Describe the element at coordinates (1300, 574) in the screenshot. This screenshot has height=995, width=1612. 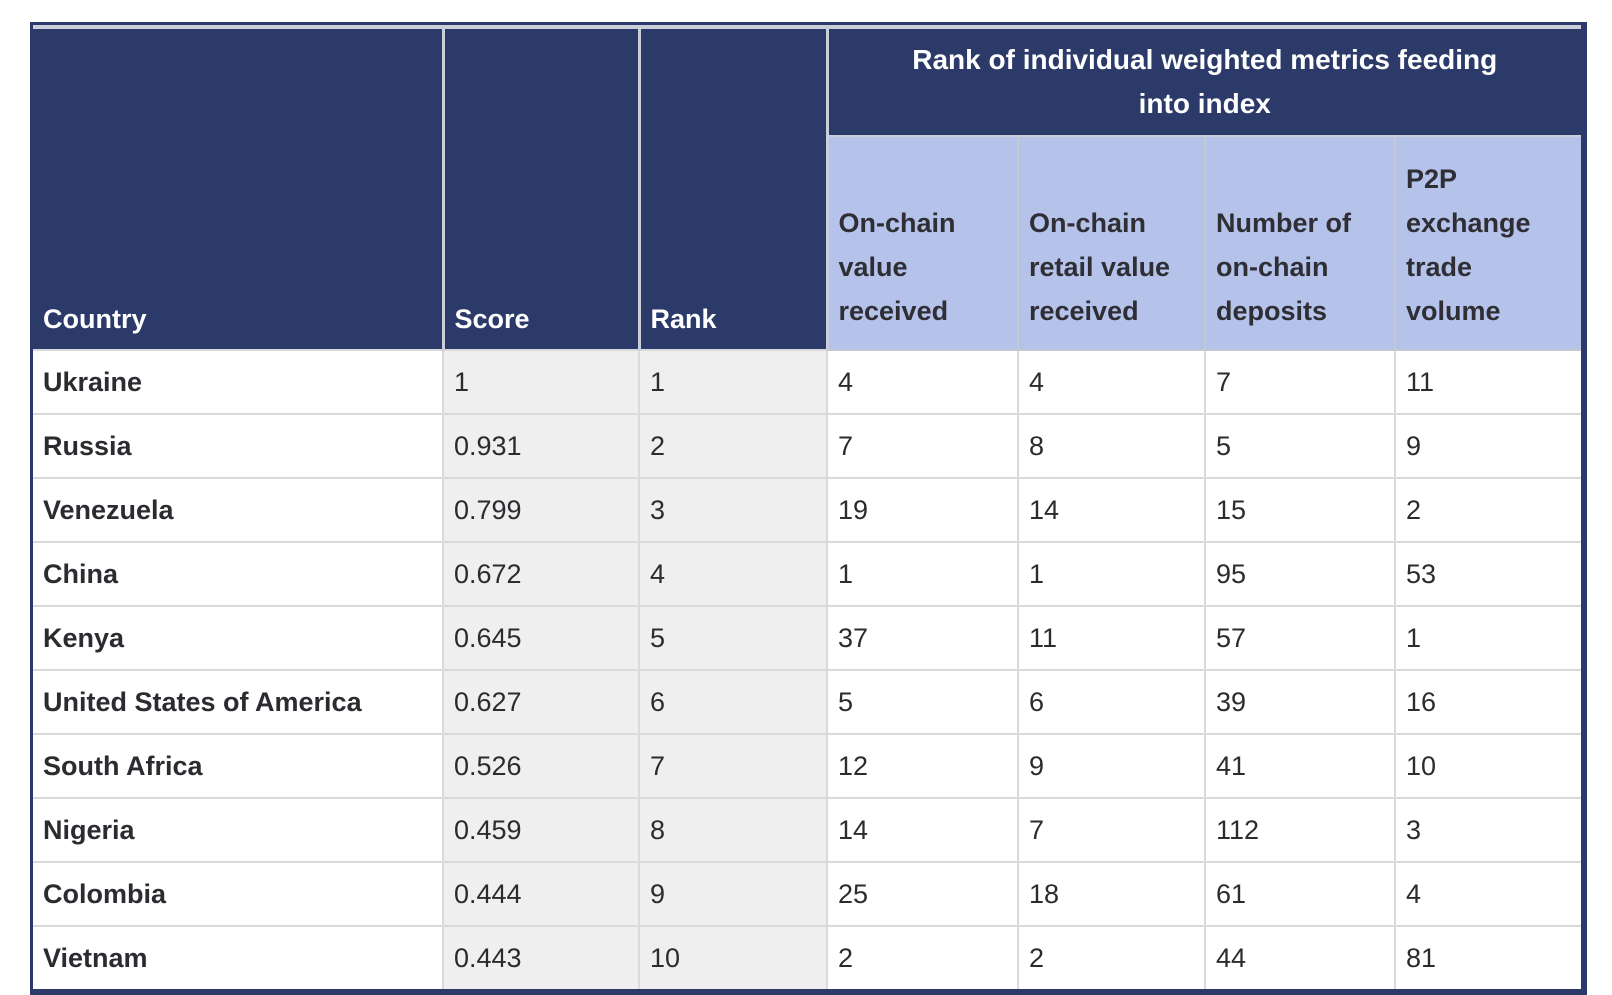
I see `metric-cell-deposits: 95` at that location.